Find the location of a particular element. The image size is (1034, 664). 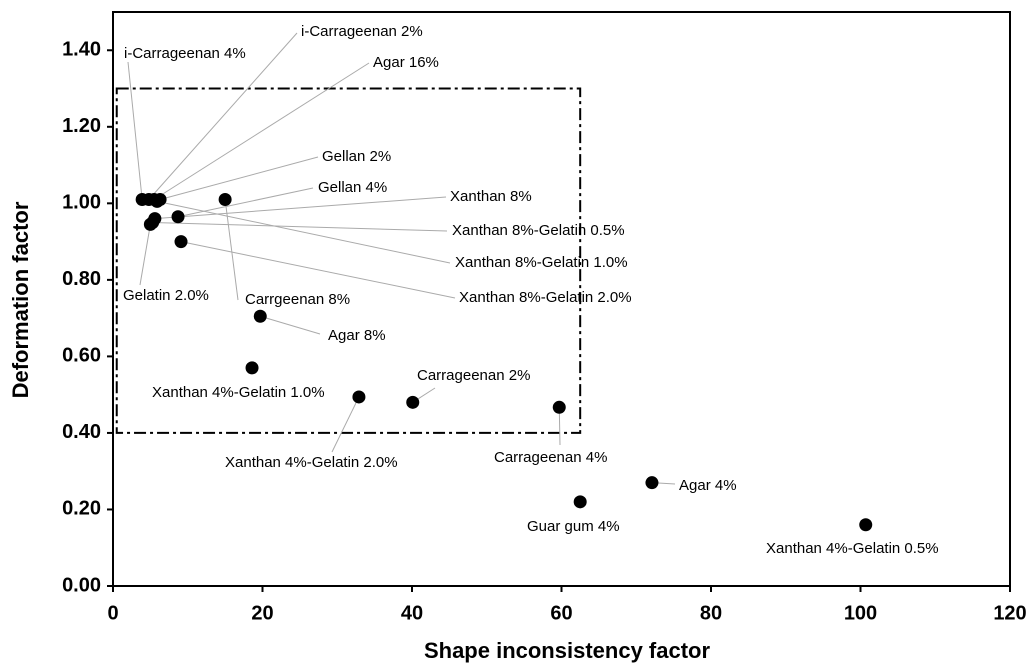

point-label: Xanthan 8%-Gelatin 2.0% is located at coordinates (545, 297).